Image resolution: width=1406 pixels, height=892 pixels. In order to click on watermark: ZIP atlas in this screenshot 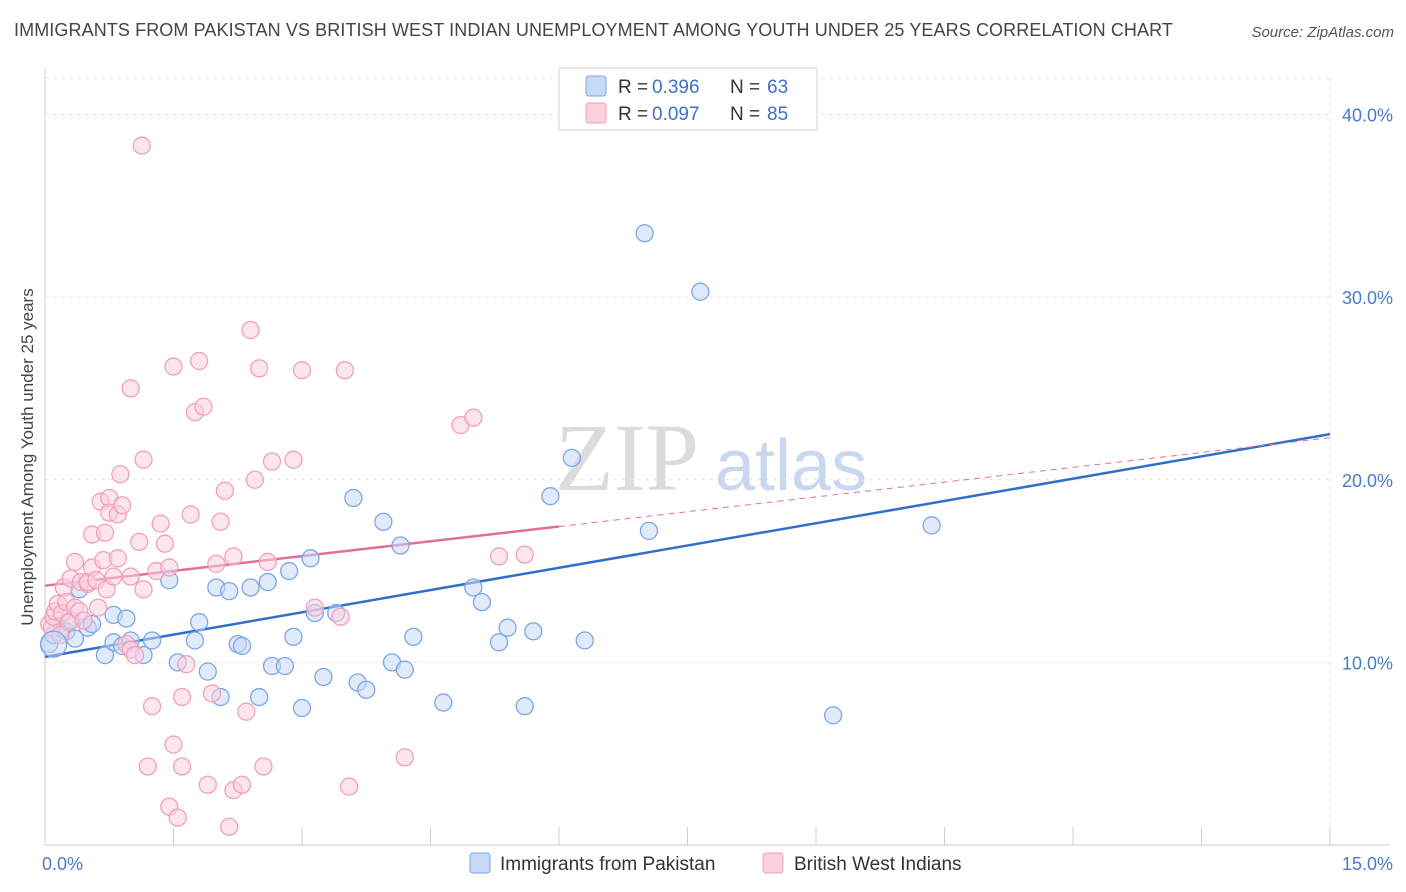, I will do `click(711, 457)`.